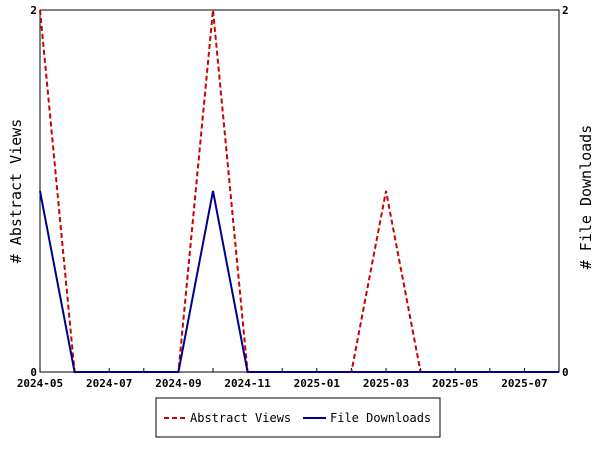 The image size is (600, 454). What do you see at coordinates (178, 383) in the screenshot?
I see `x-tick-label: 2024-09` at bounding box center [178, 383].